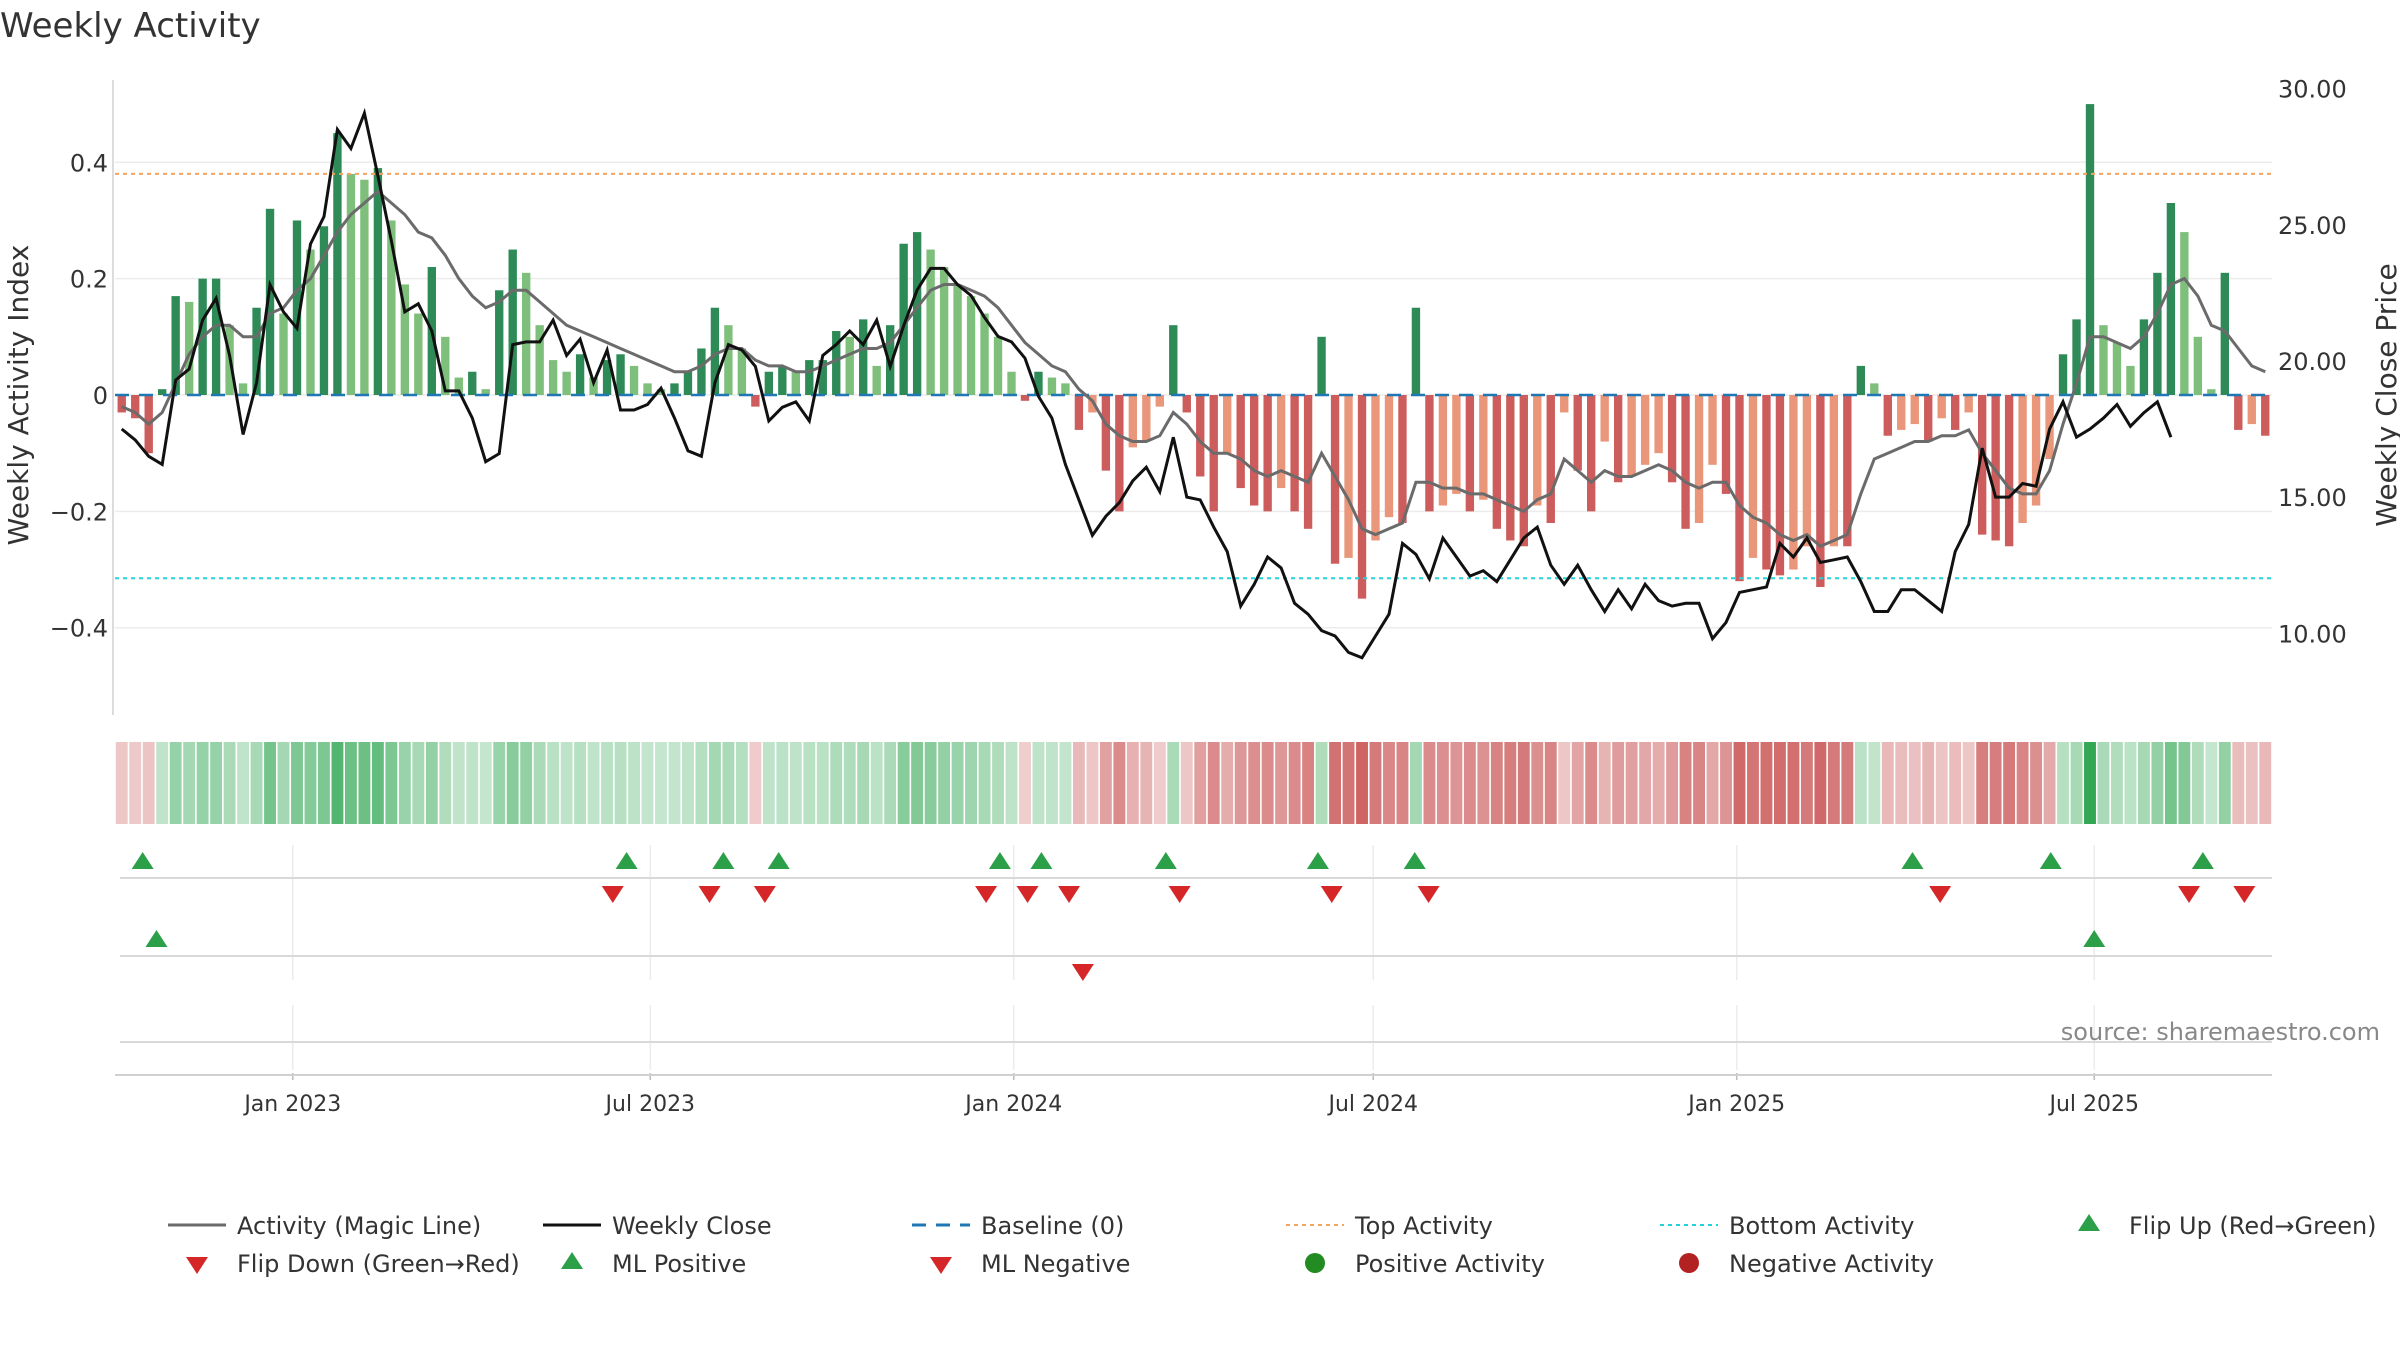 This screenshot has height=1350, width=2400. Describe the element at coordinates (1372, 1104) in the screenshot. I see `x-tick-label: Jul 2024` at that location.